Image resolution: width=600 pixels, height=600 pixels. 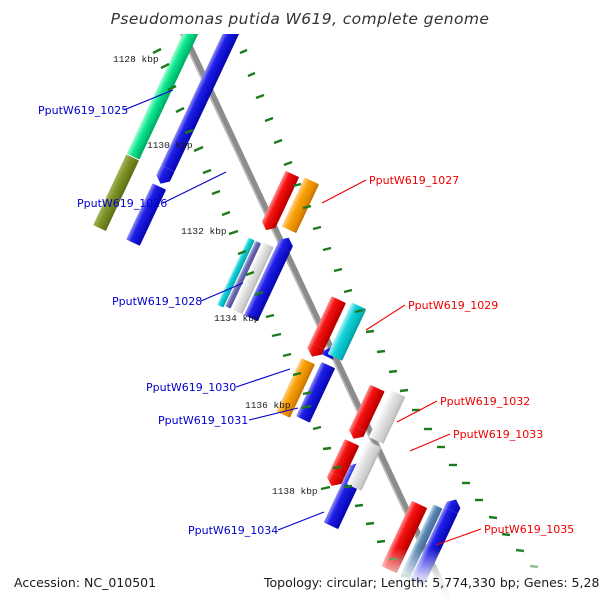 I want to click on gene-label-PputW619_1032: PputW619_1032, so click(x=485, y=401).